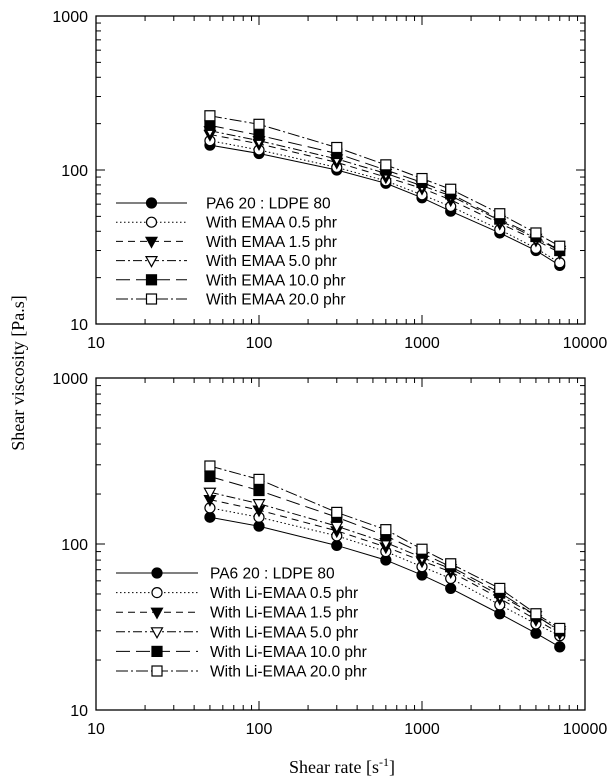  Describe the element at coordinates (392, 767) in the screenshot. I see `x-axis-title-end: ]` at that location.